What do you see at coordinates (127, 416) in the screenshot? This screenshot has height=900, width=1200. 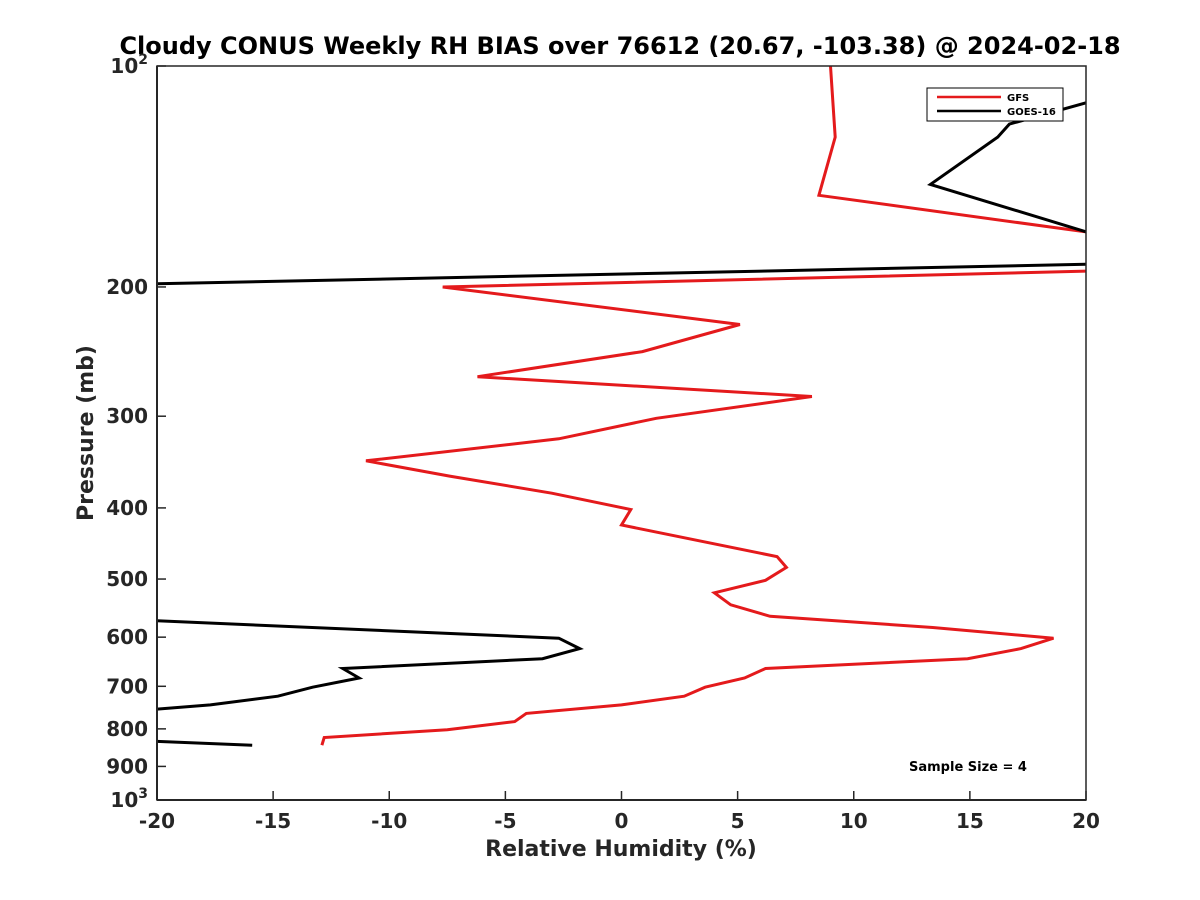 I see `y-tick-label: 300` at bounding box center [127, 416].